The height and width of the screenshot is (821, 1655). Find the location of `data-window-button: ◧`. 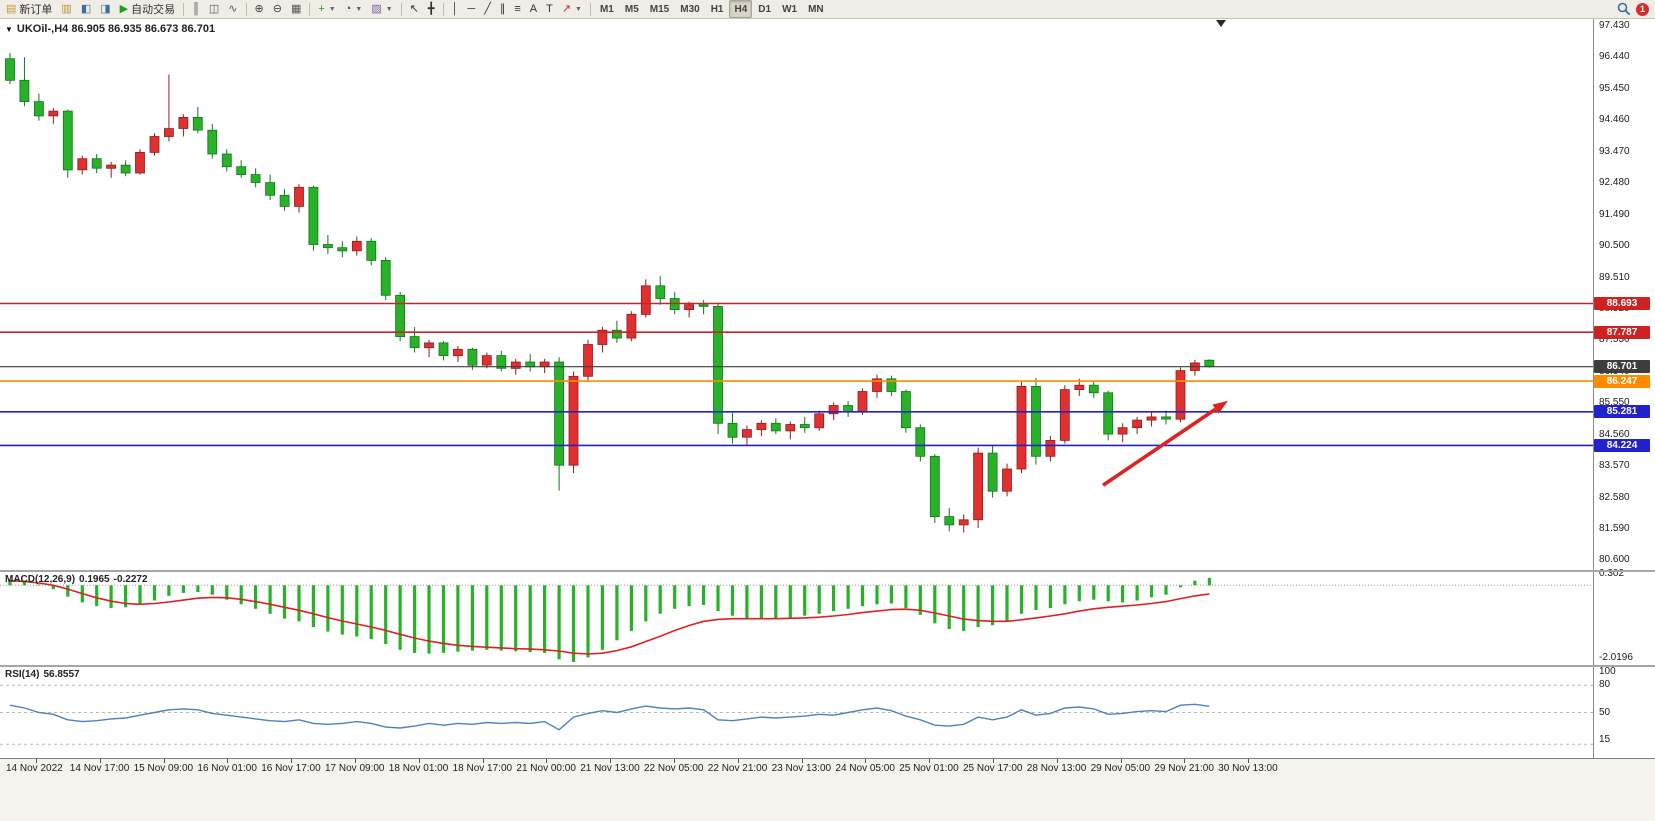

data-window-button: ◧ is located at coordinates (86, 9).